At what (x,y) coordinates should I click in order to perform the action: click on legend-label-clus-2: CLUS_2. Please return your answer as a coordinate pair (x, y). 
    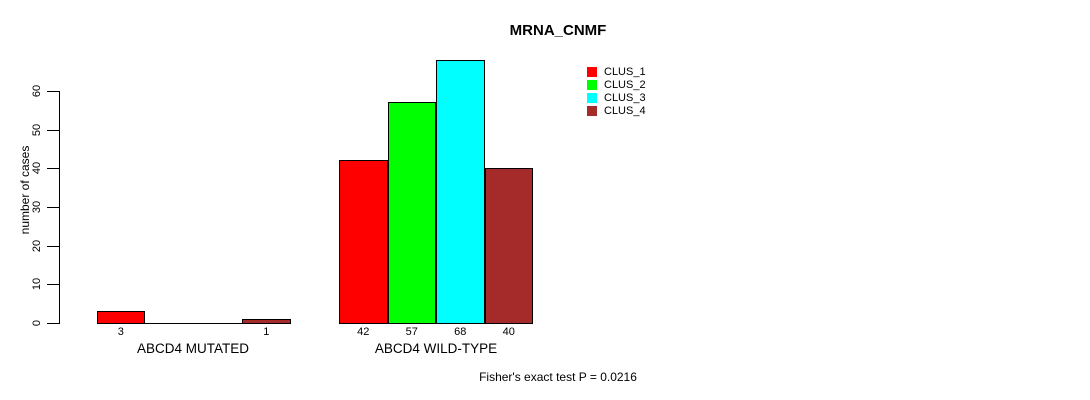
    Looking at the image, I should click on (625, 84).